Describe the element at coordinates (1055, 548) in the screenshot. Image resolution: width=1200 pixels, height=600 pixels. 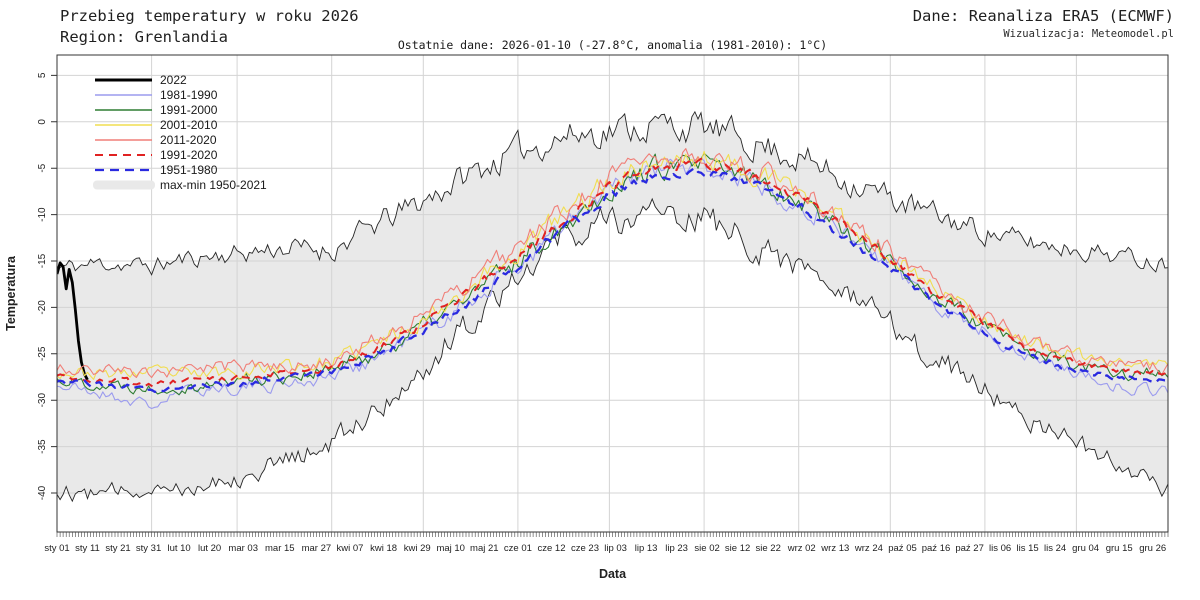
I see `x-tick-label: lis 24` at that location.